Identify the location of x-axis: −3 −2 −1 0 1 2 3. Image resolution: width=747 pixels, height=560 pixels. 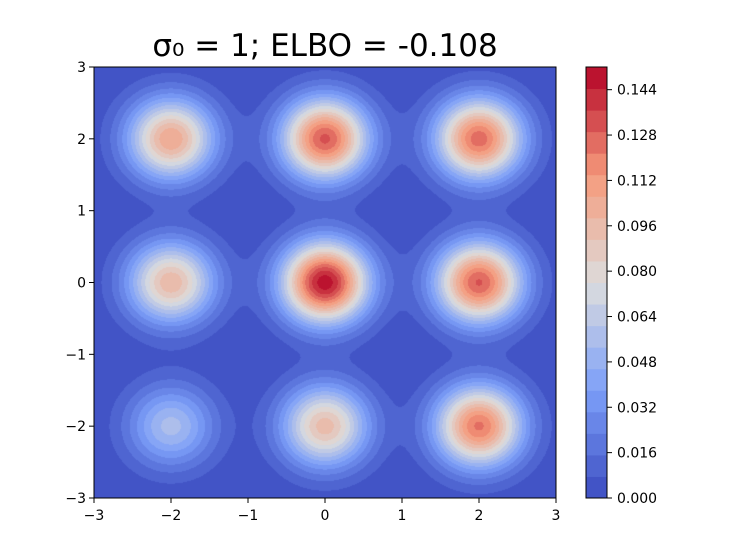
(322, 511).